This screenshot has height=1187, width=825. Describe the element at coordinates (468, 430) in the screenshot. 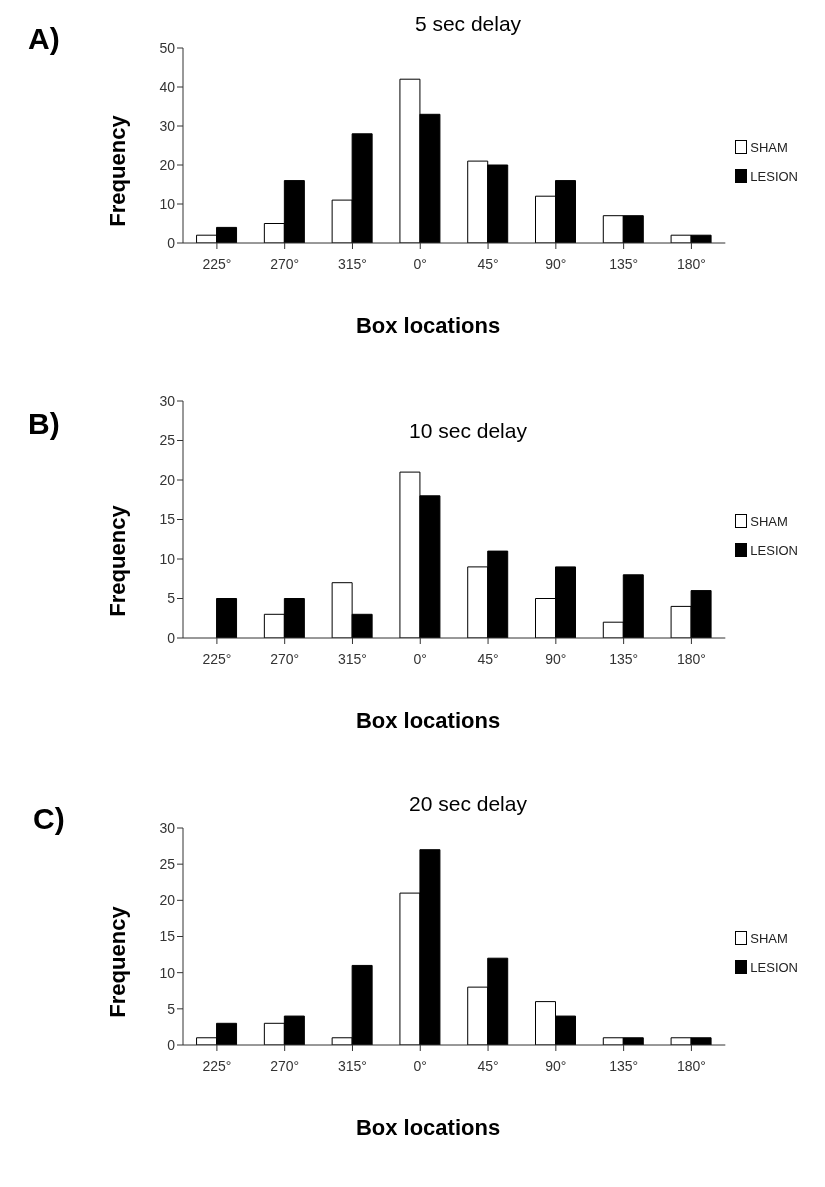

I see `text: 10 sec delay` at that location.